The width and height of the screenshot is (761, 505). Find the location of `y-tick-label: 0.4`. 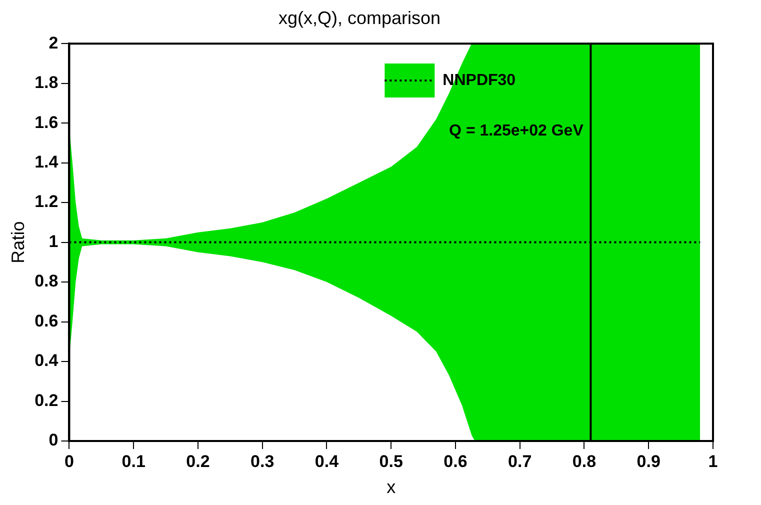

y-tick-label: 0.4 is located at coordinates (46, 360).